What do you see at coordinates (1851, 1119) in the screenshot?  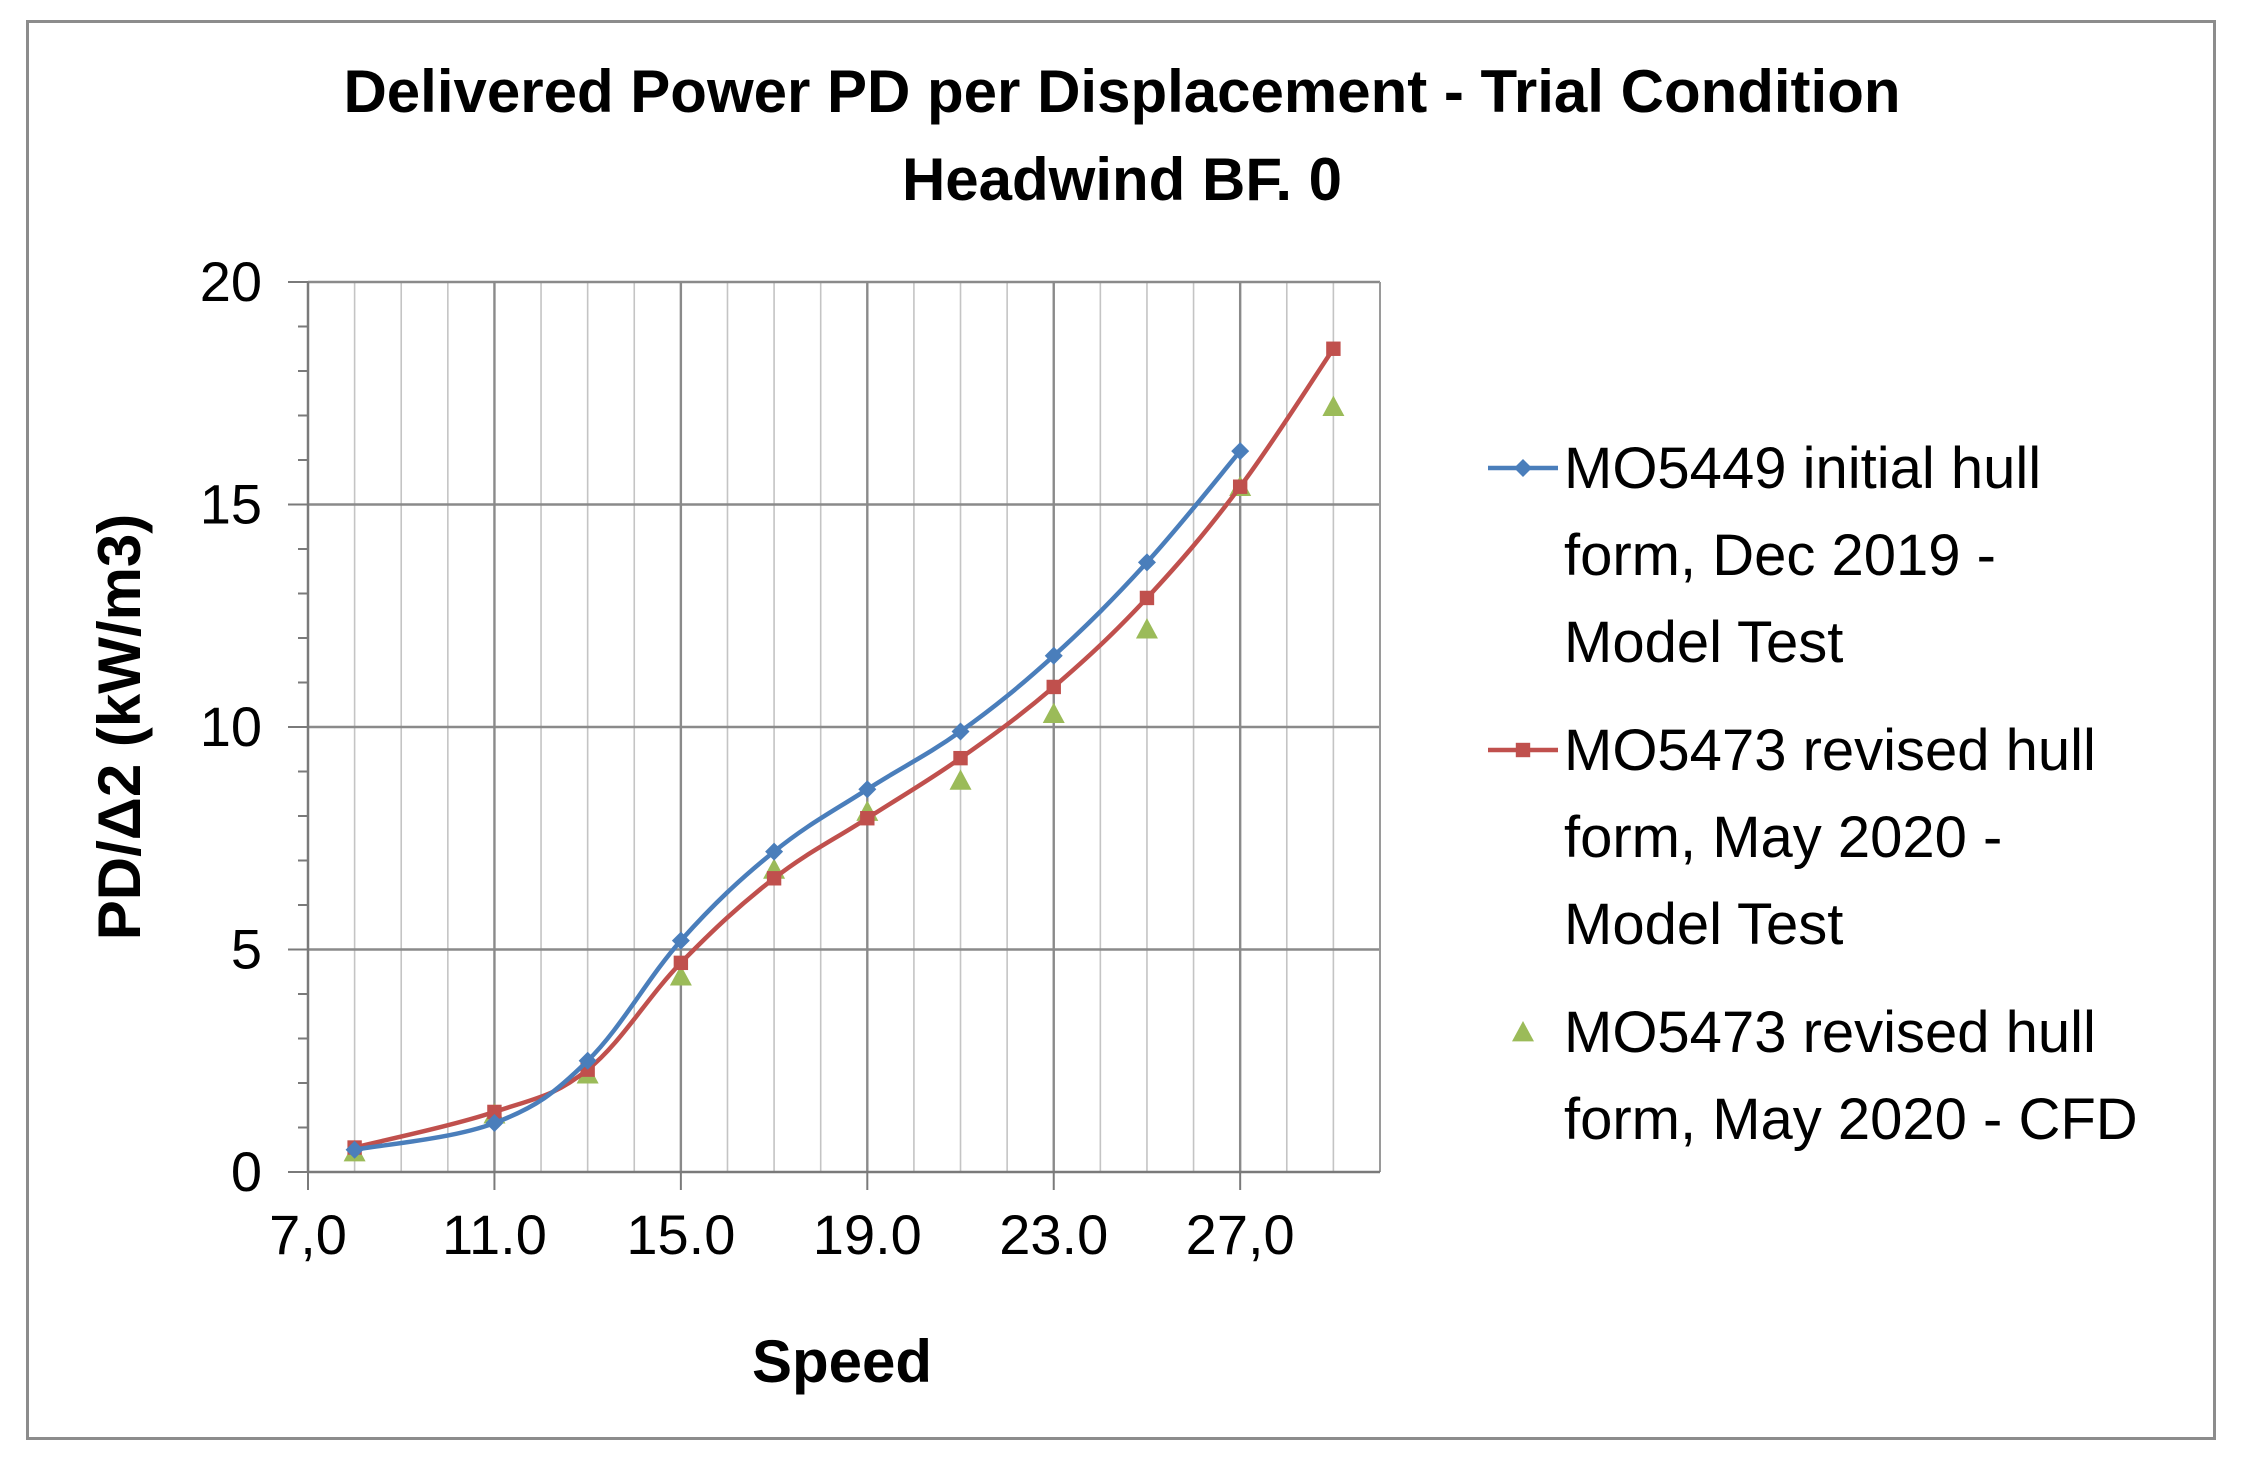 I see `legend-label: form, May 2020 - CFD` at bounding box center [1851, 1119].